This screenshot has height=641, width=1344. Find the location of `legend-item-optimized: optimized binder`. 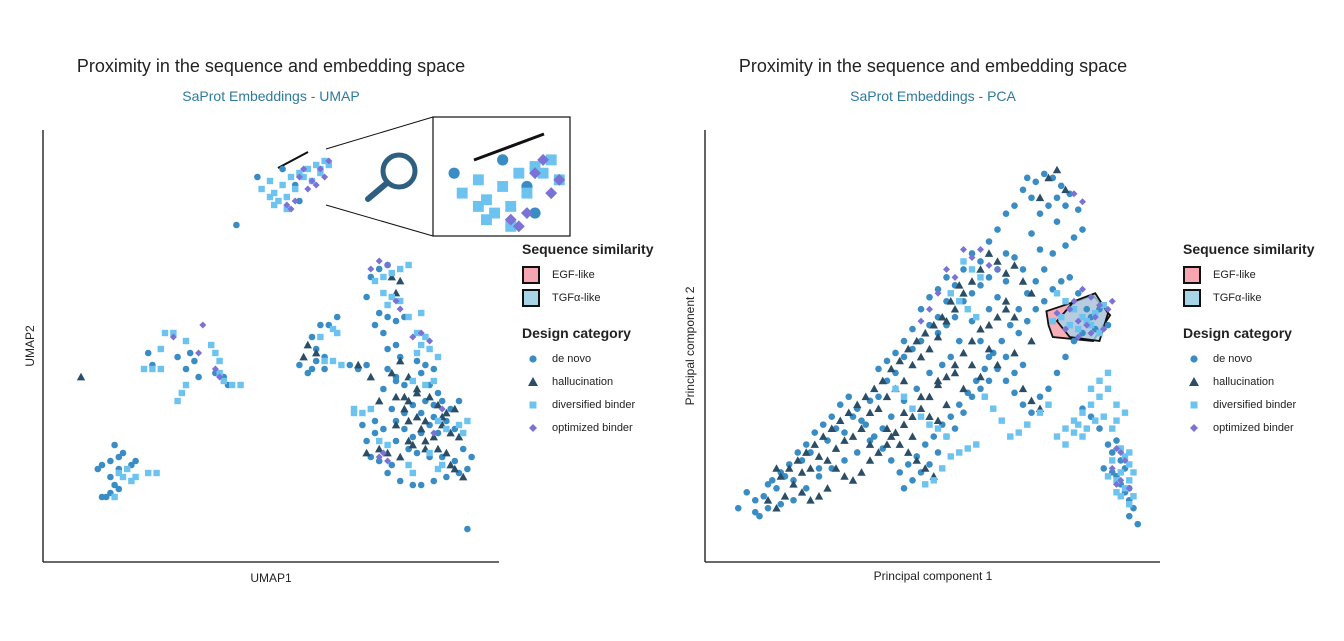

legend-item-optimized: optimized binder is located at coordinates (588, 427).